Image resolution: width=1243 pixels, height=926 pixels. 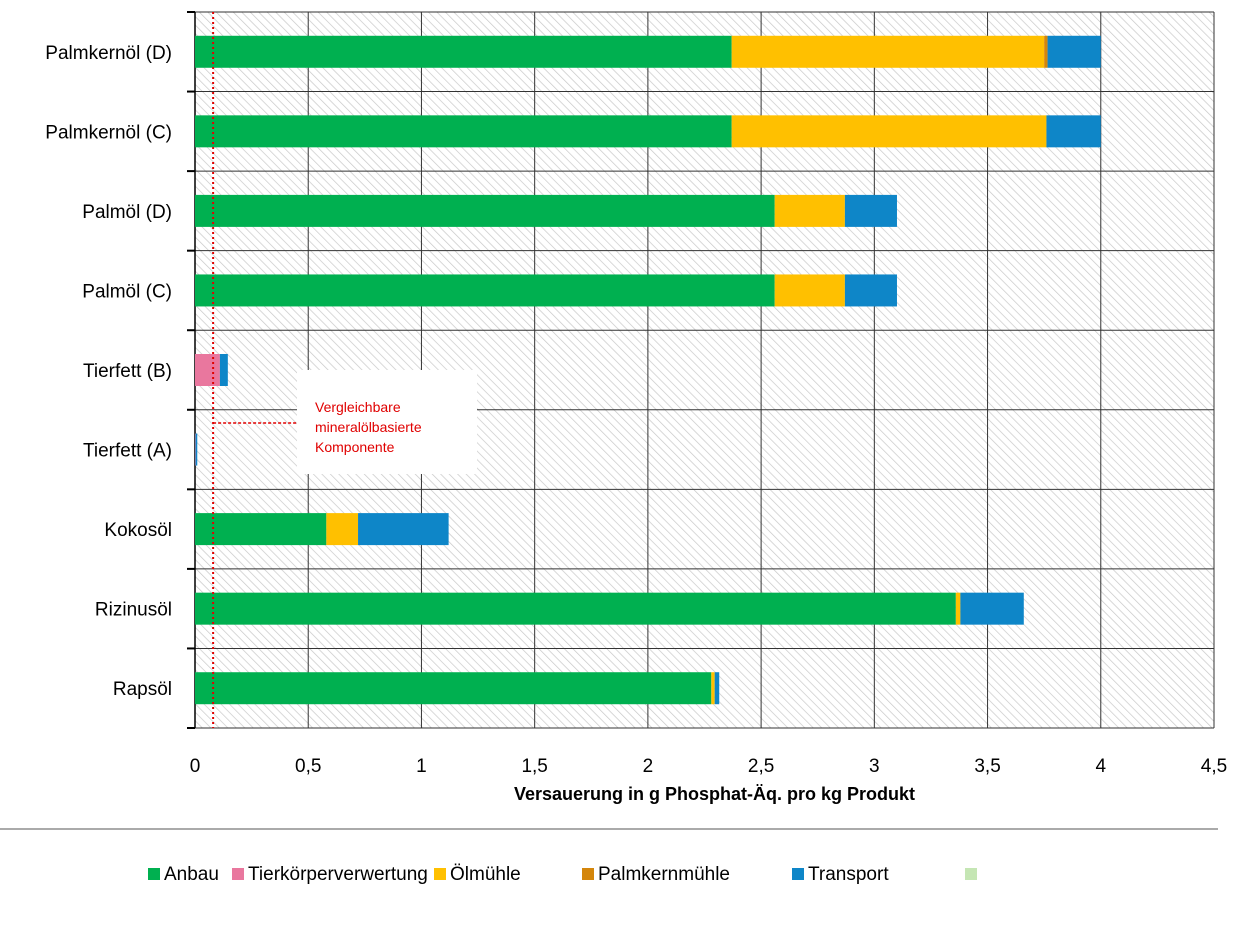 What do you see at coordinates (108, 132) in the screenshot?
I see `category-label: Palmkernöl (C)` at bounding box center [108, 132].